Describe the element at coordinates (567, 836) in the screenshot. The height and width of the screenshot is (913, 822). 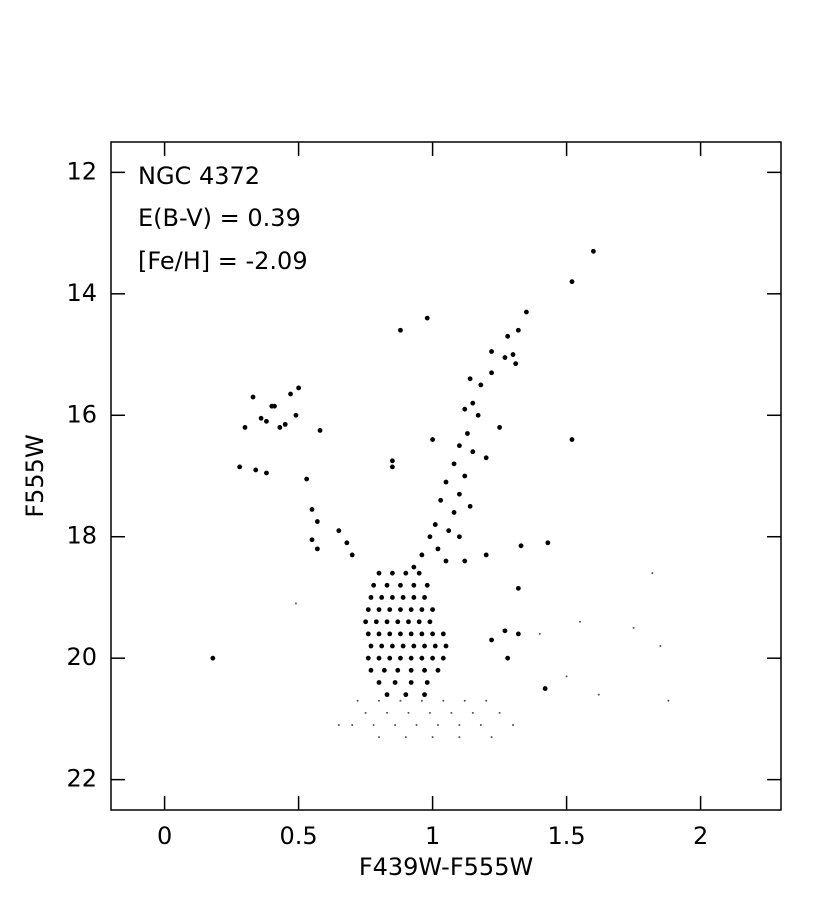
I see `x-tick-label: 1.5` at that location.